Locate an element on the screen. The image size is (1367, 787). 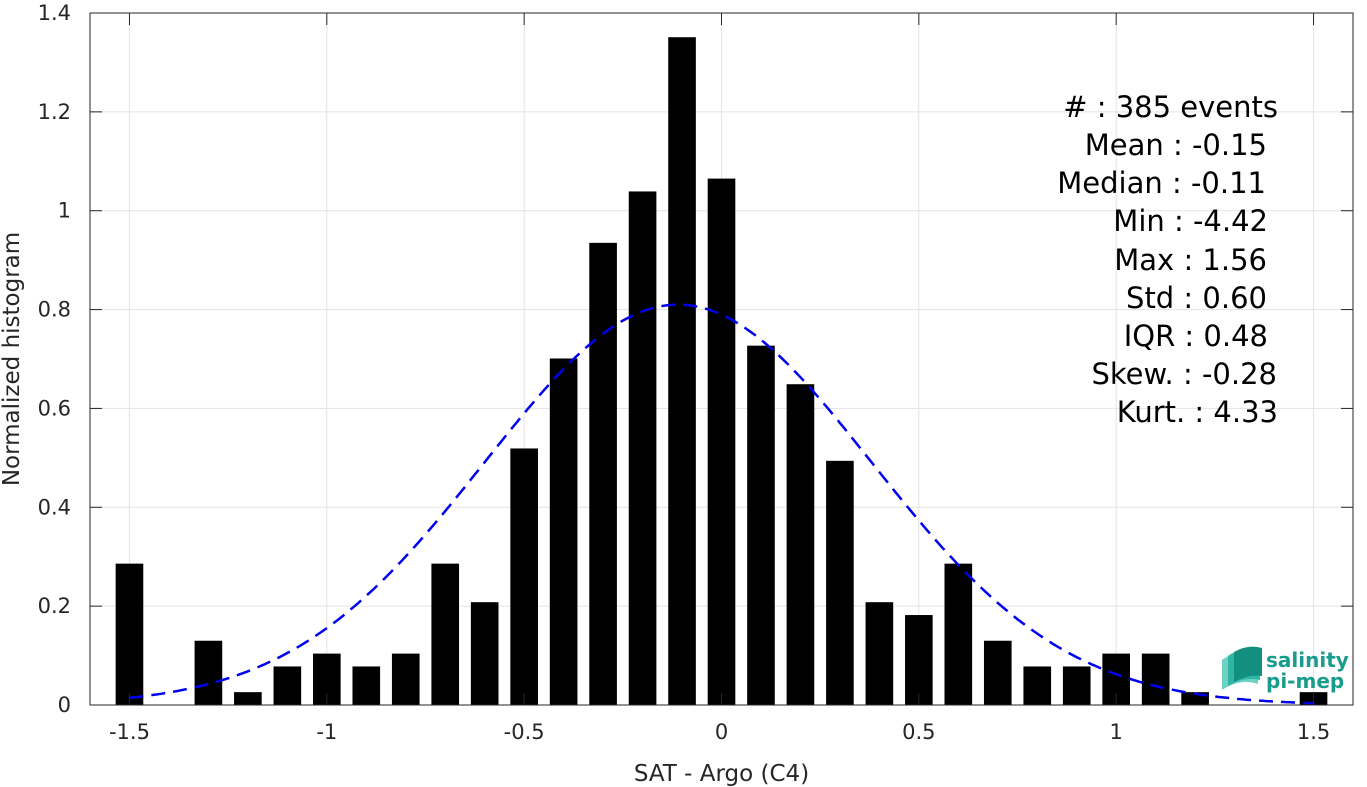
y-tick-label-7: 1.4 is located at coordinates (54, 13).